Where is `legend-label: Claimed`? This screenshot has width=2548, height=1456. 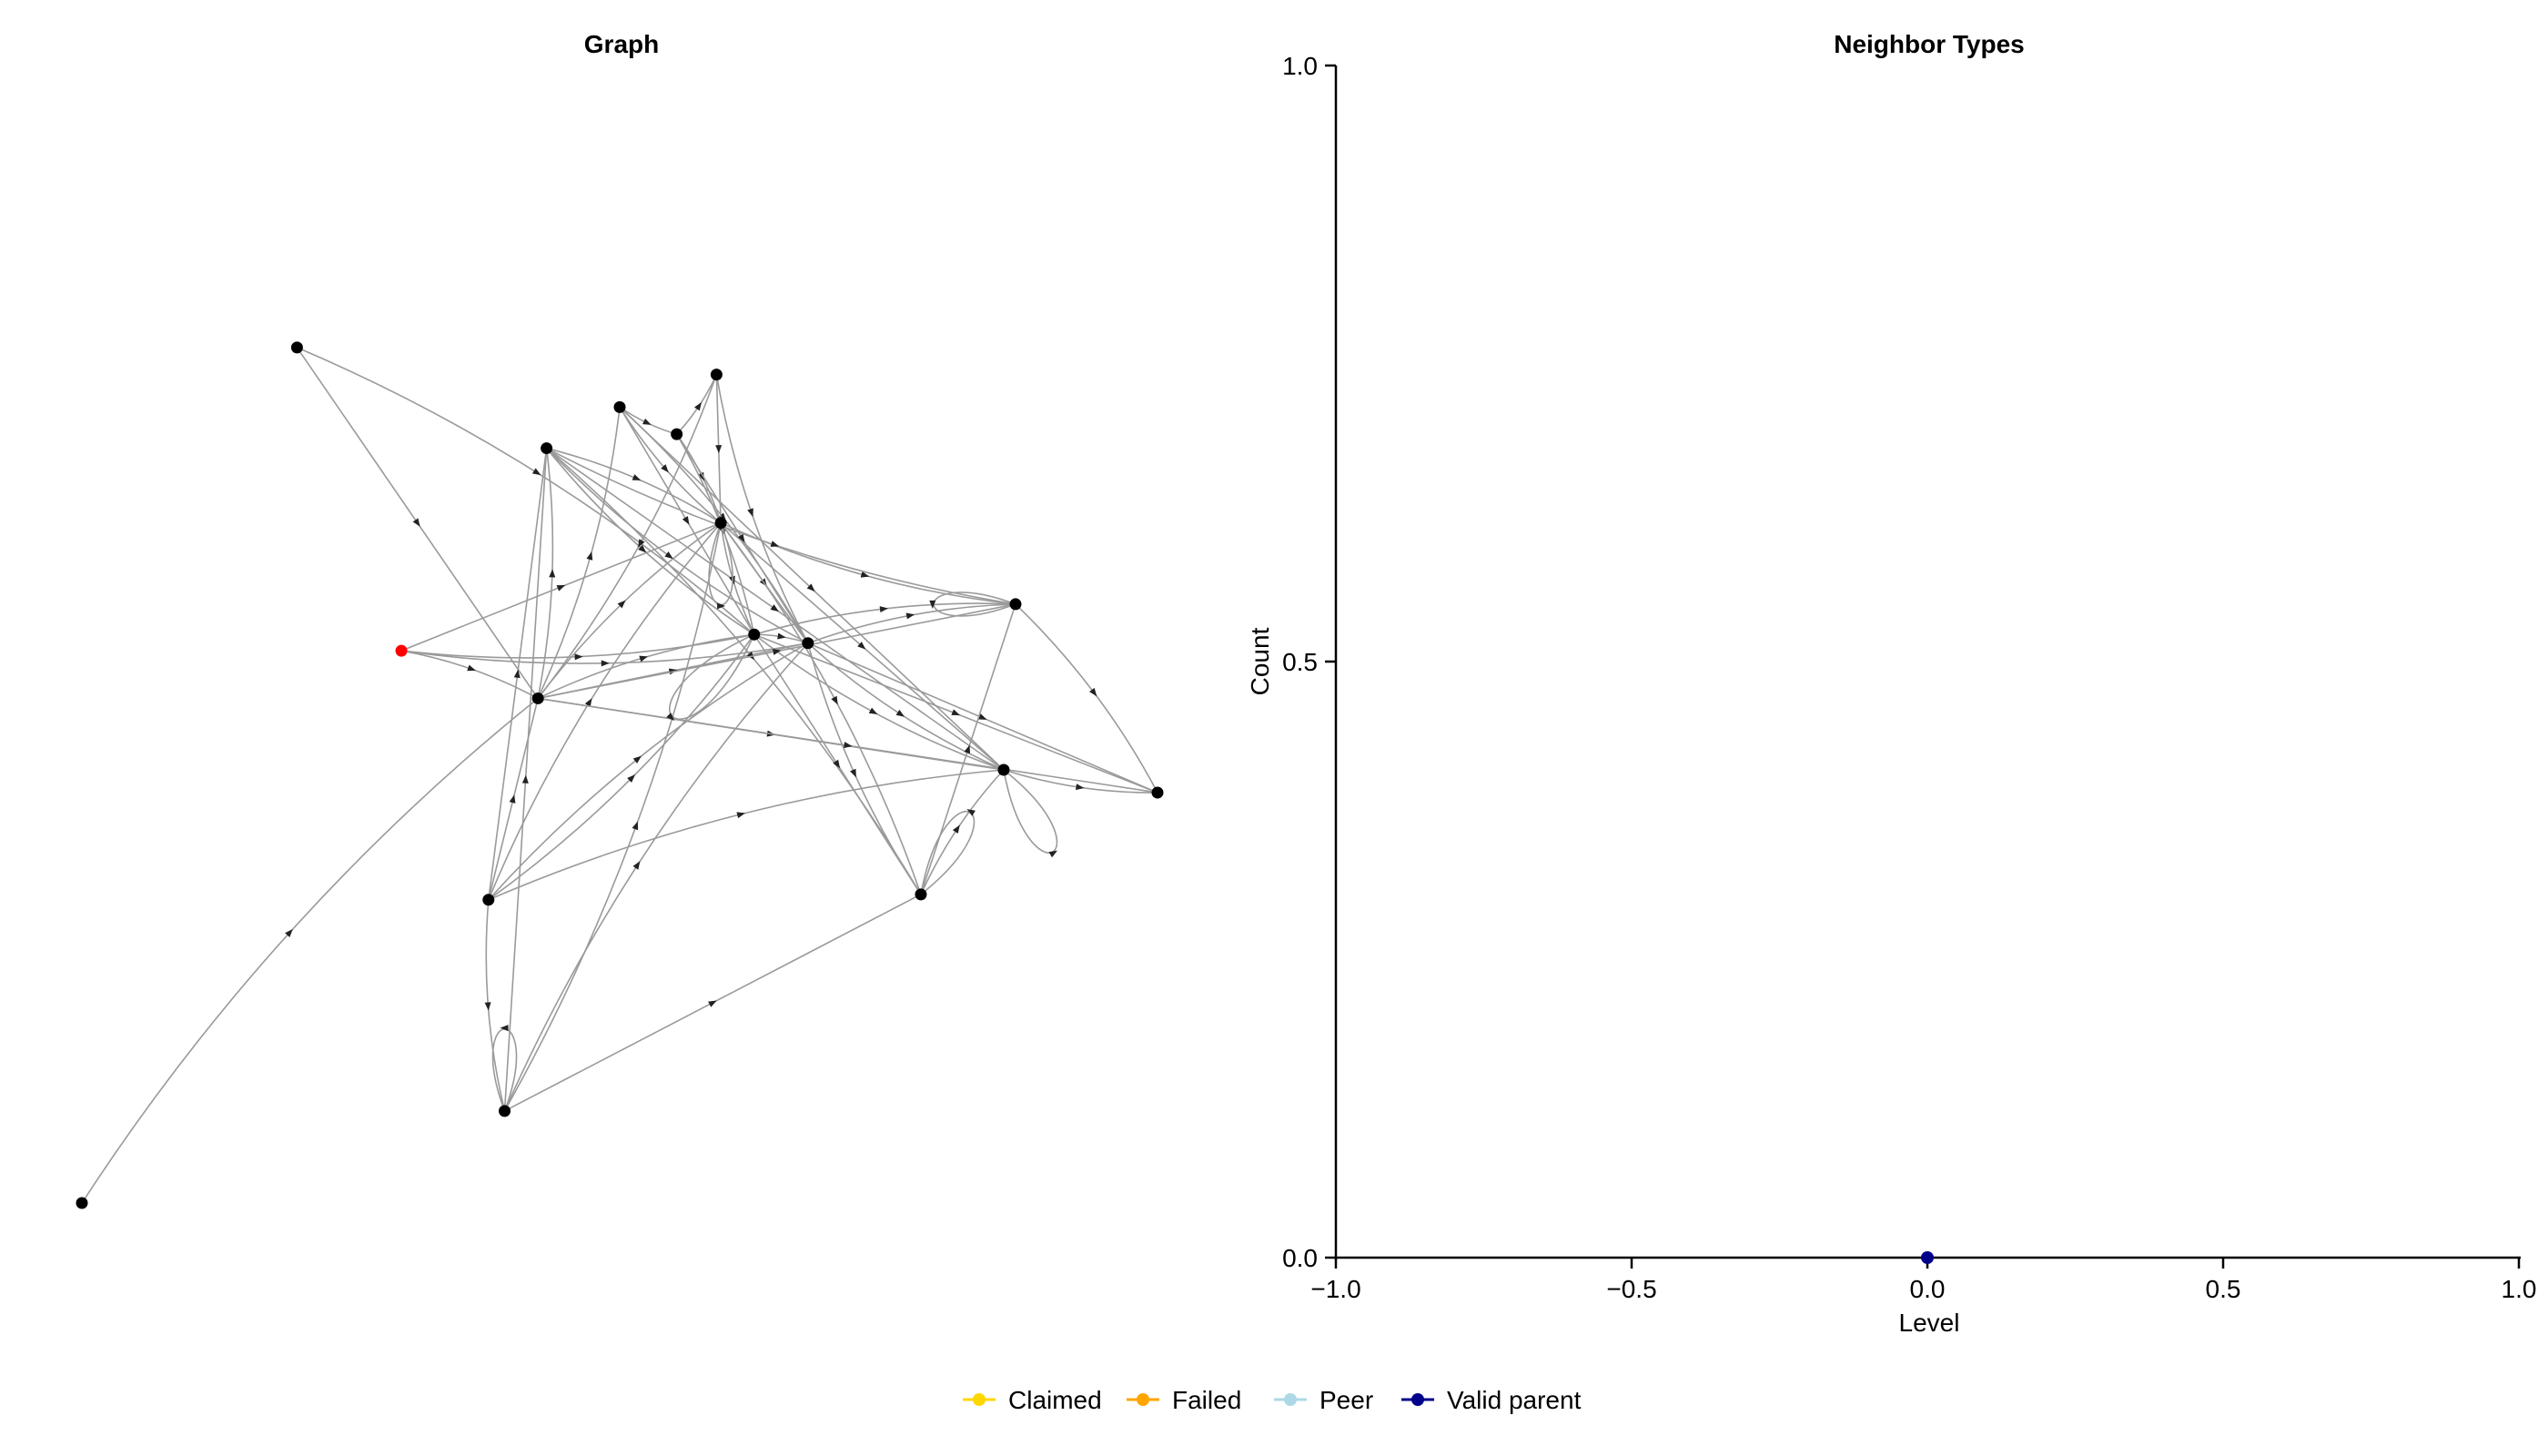
legend-label: Claimed is located at coordinates (1055, 1400).